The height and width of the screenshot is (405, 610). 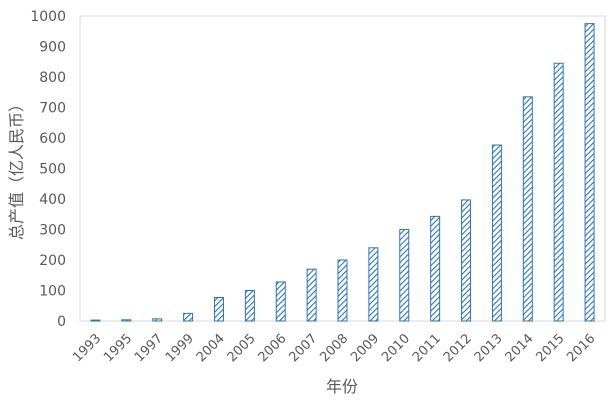 What do you see at coordinates (427, 348) in the screenshot?
I see `x-tick-label: 2011` at bounding box center [427, 348].